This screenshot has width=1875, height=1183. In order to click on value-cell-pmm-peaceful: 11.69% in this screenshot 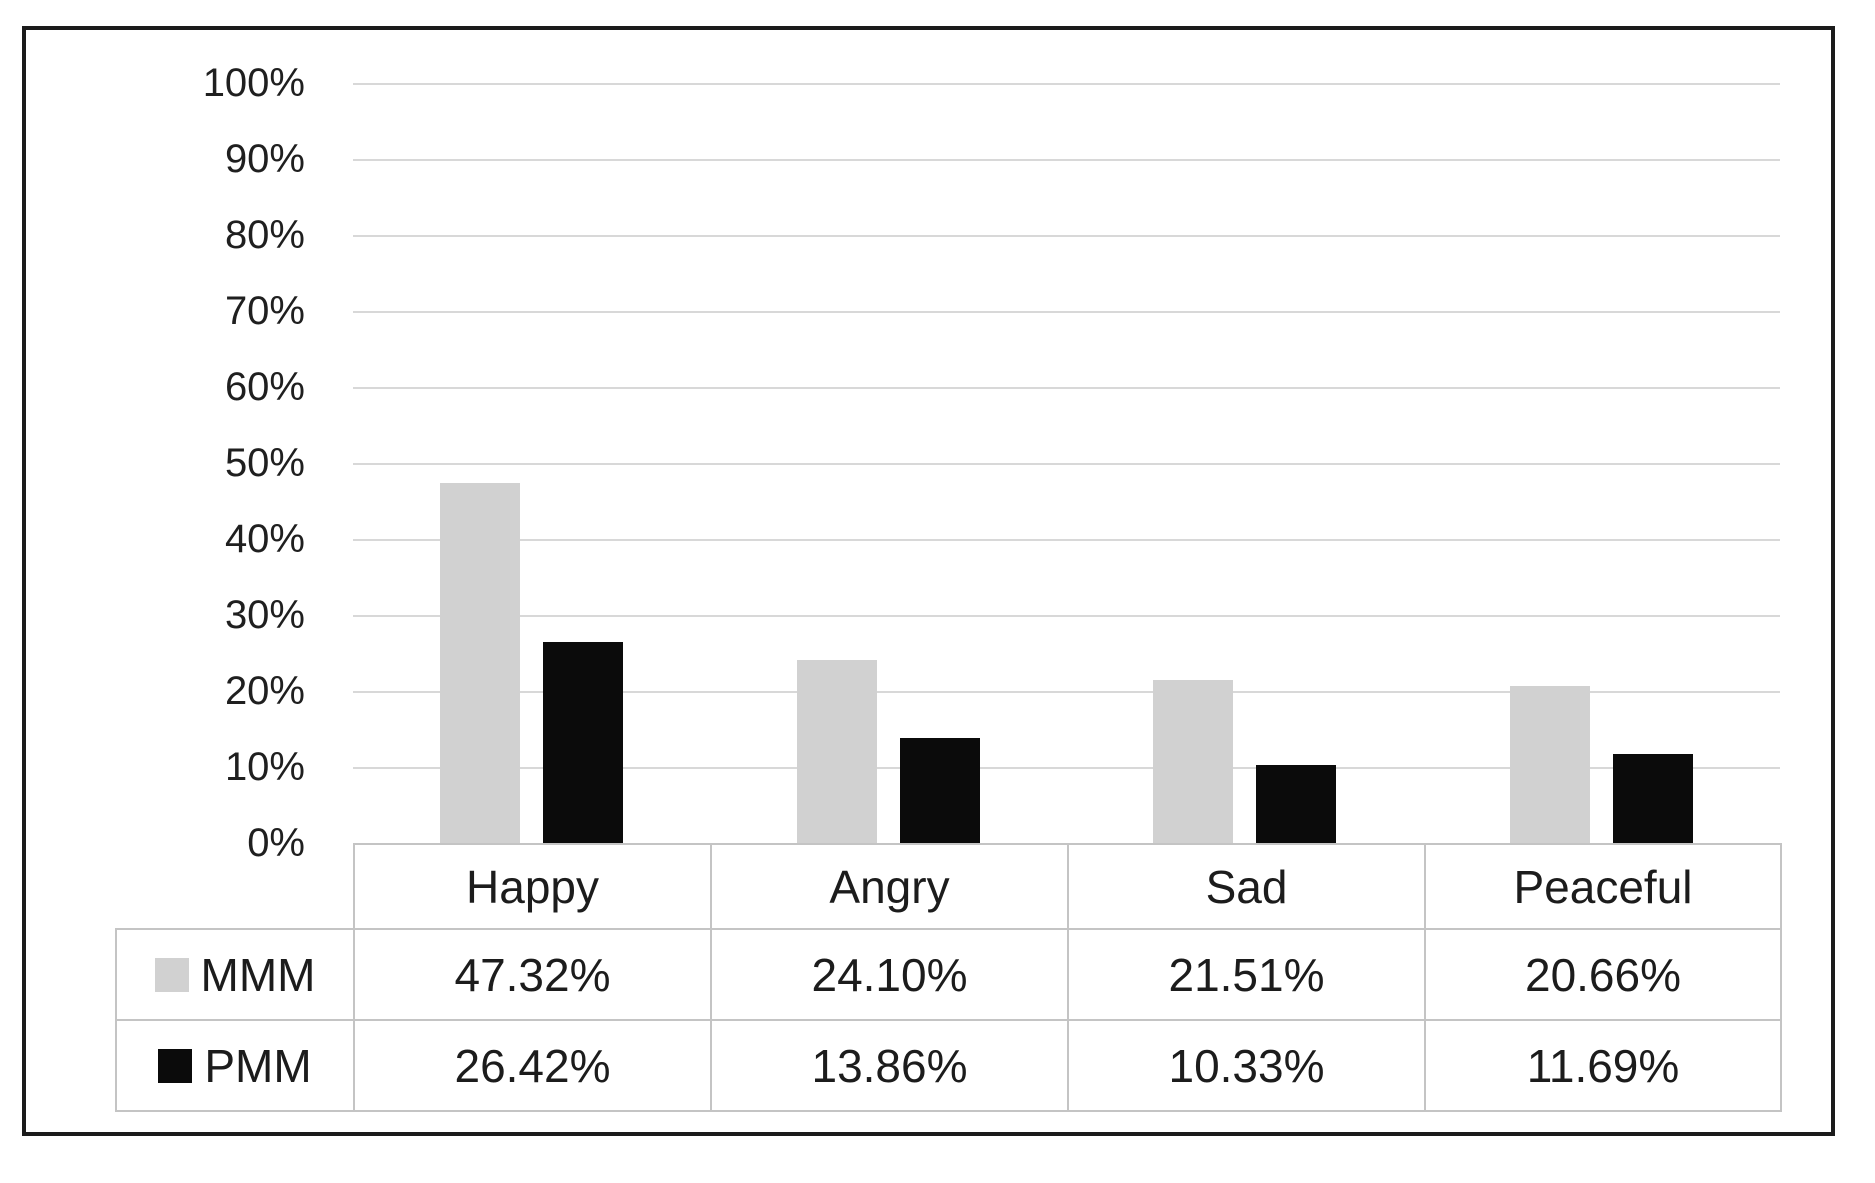, I will do `click(1603, 1065)`.